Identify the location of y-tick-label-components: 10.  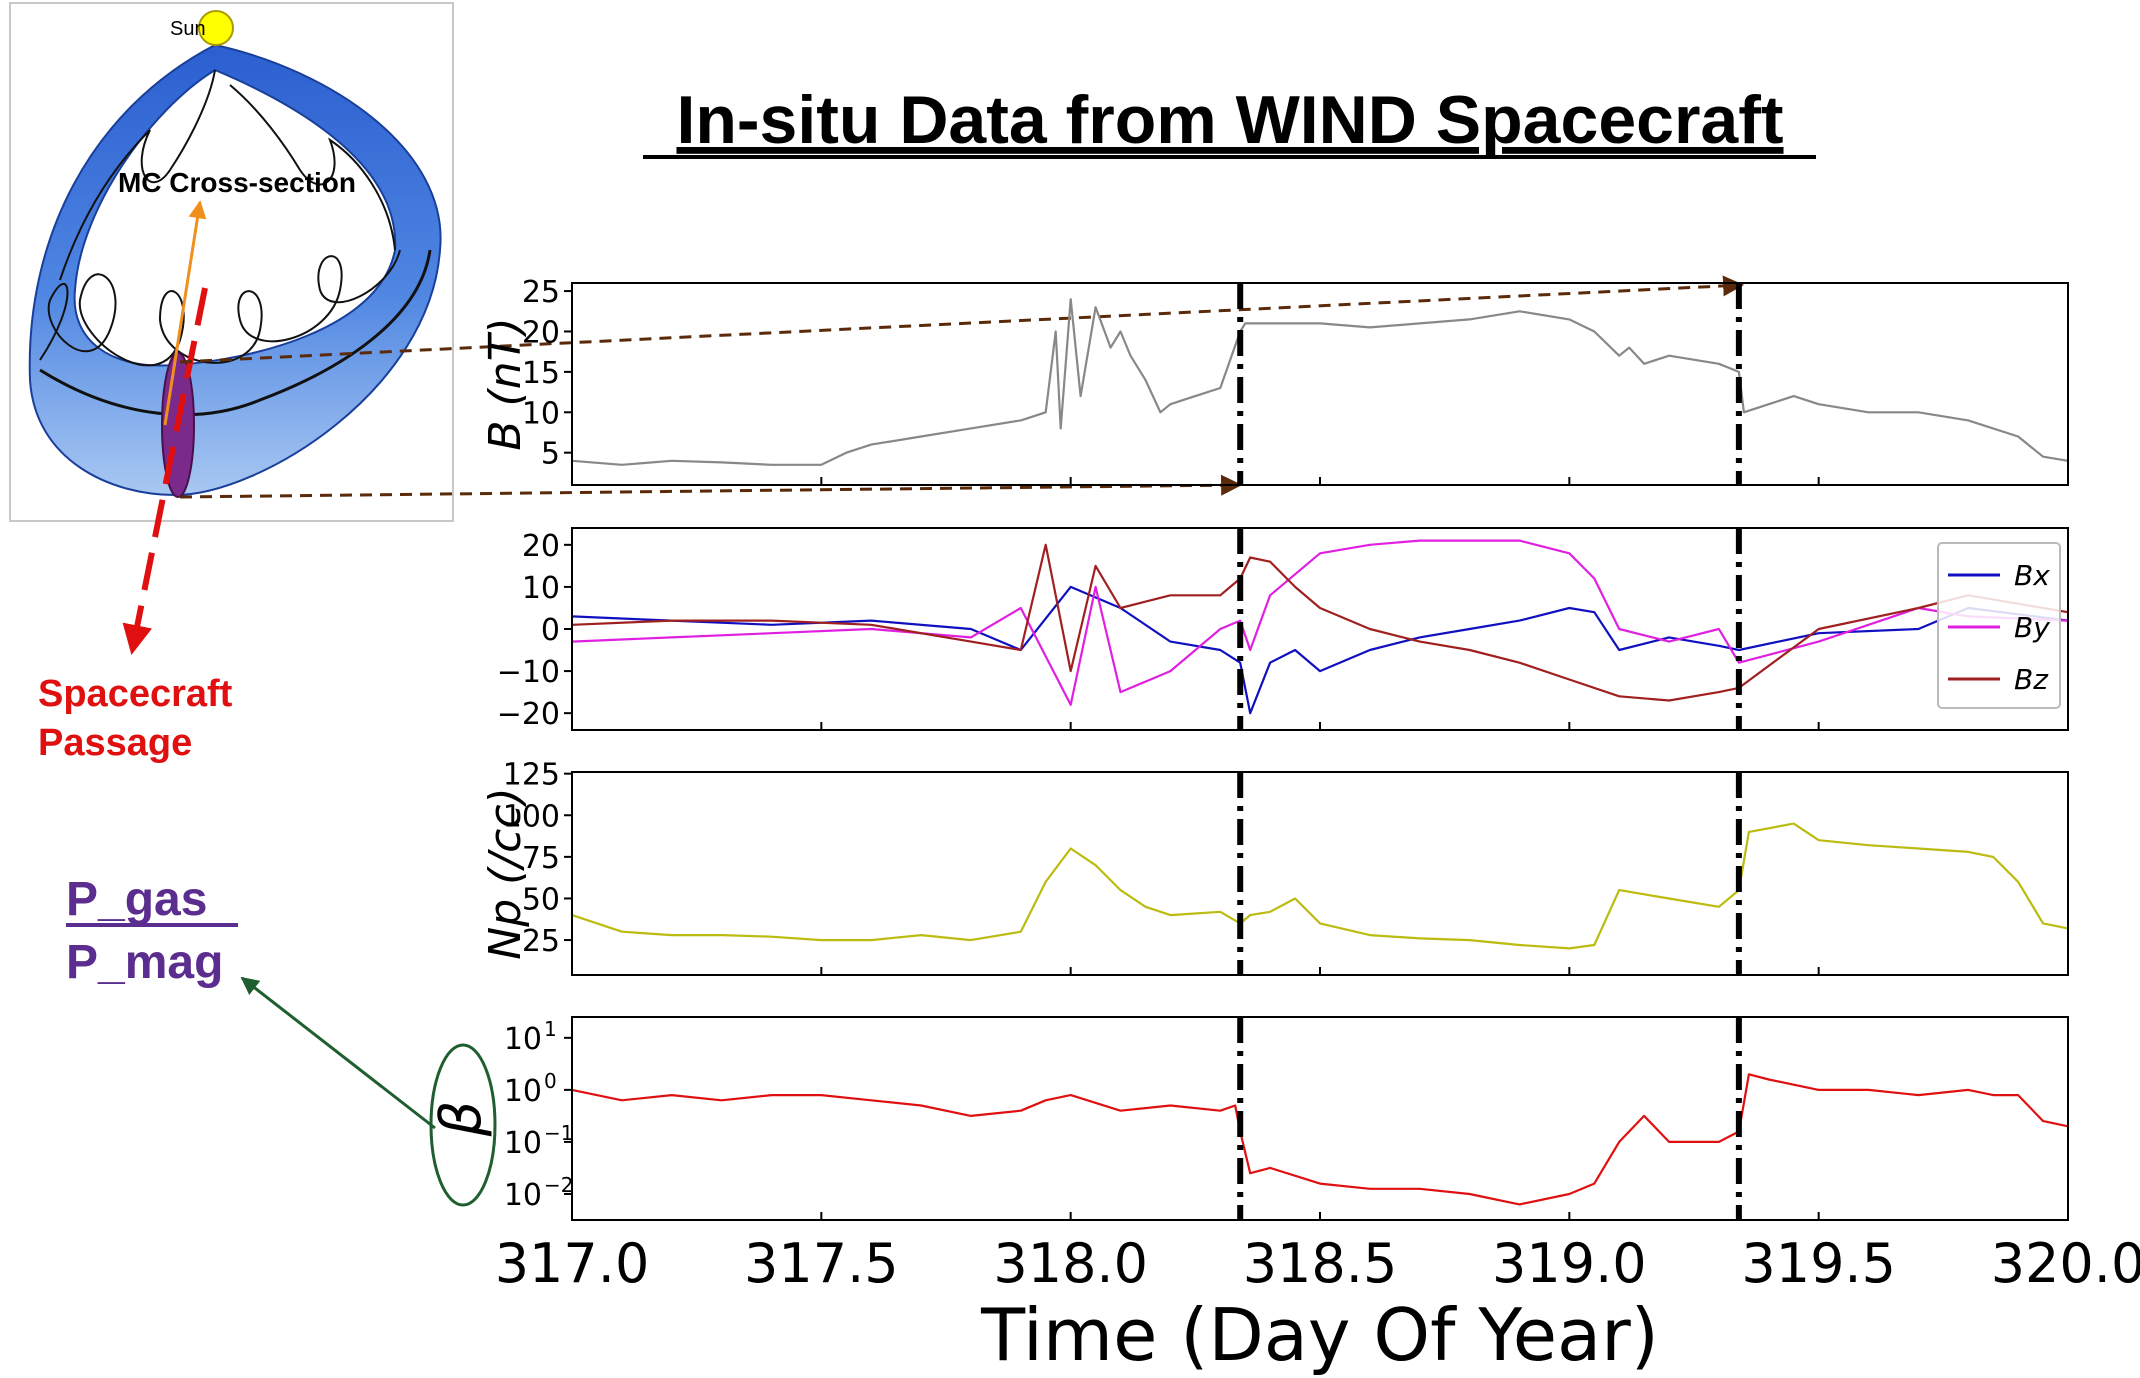
(541, 588).